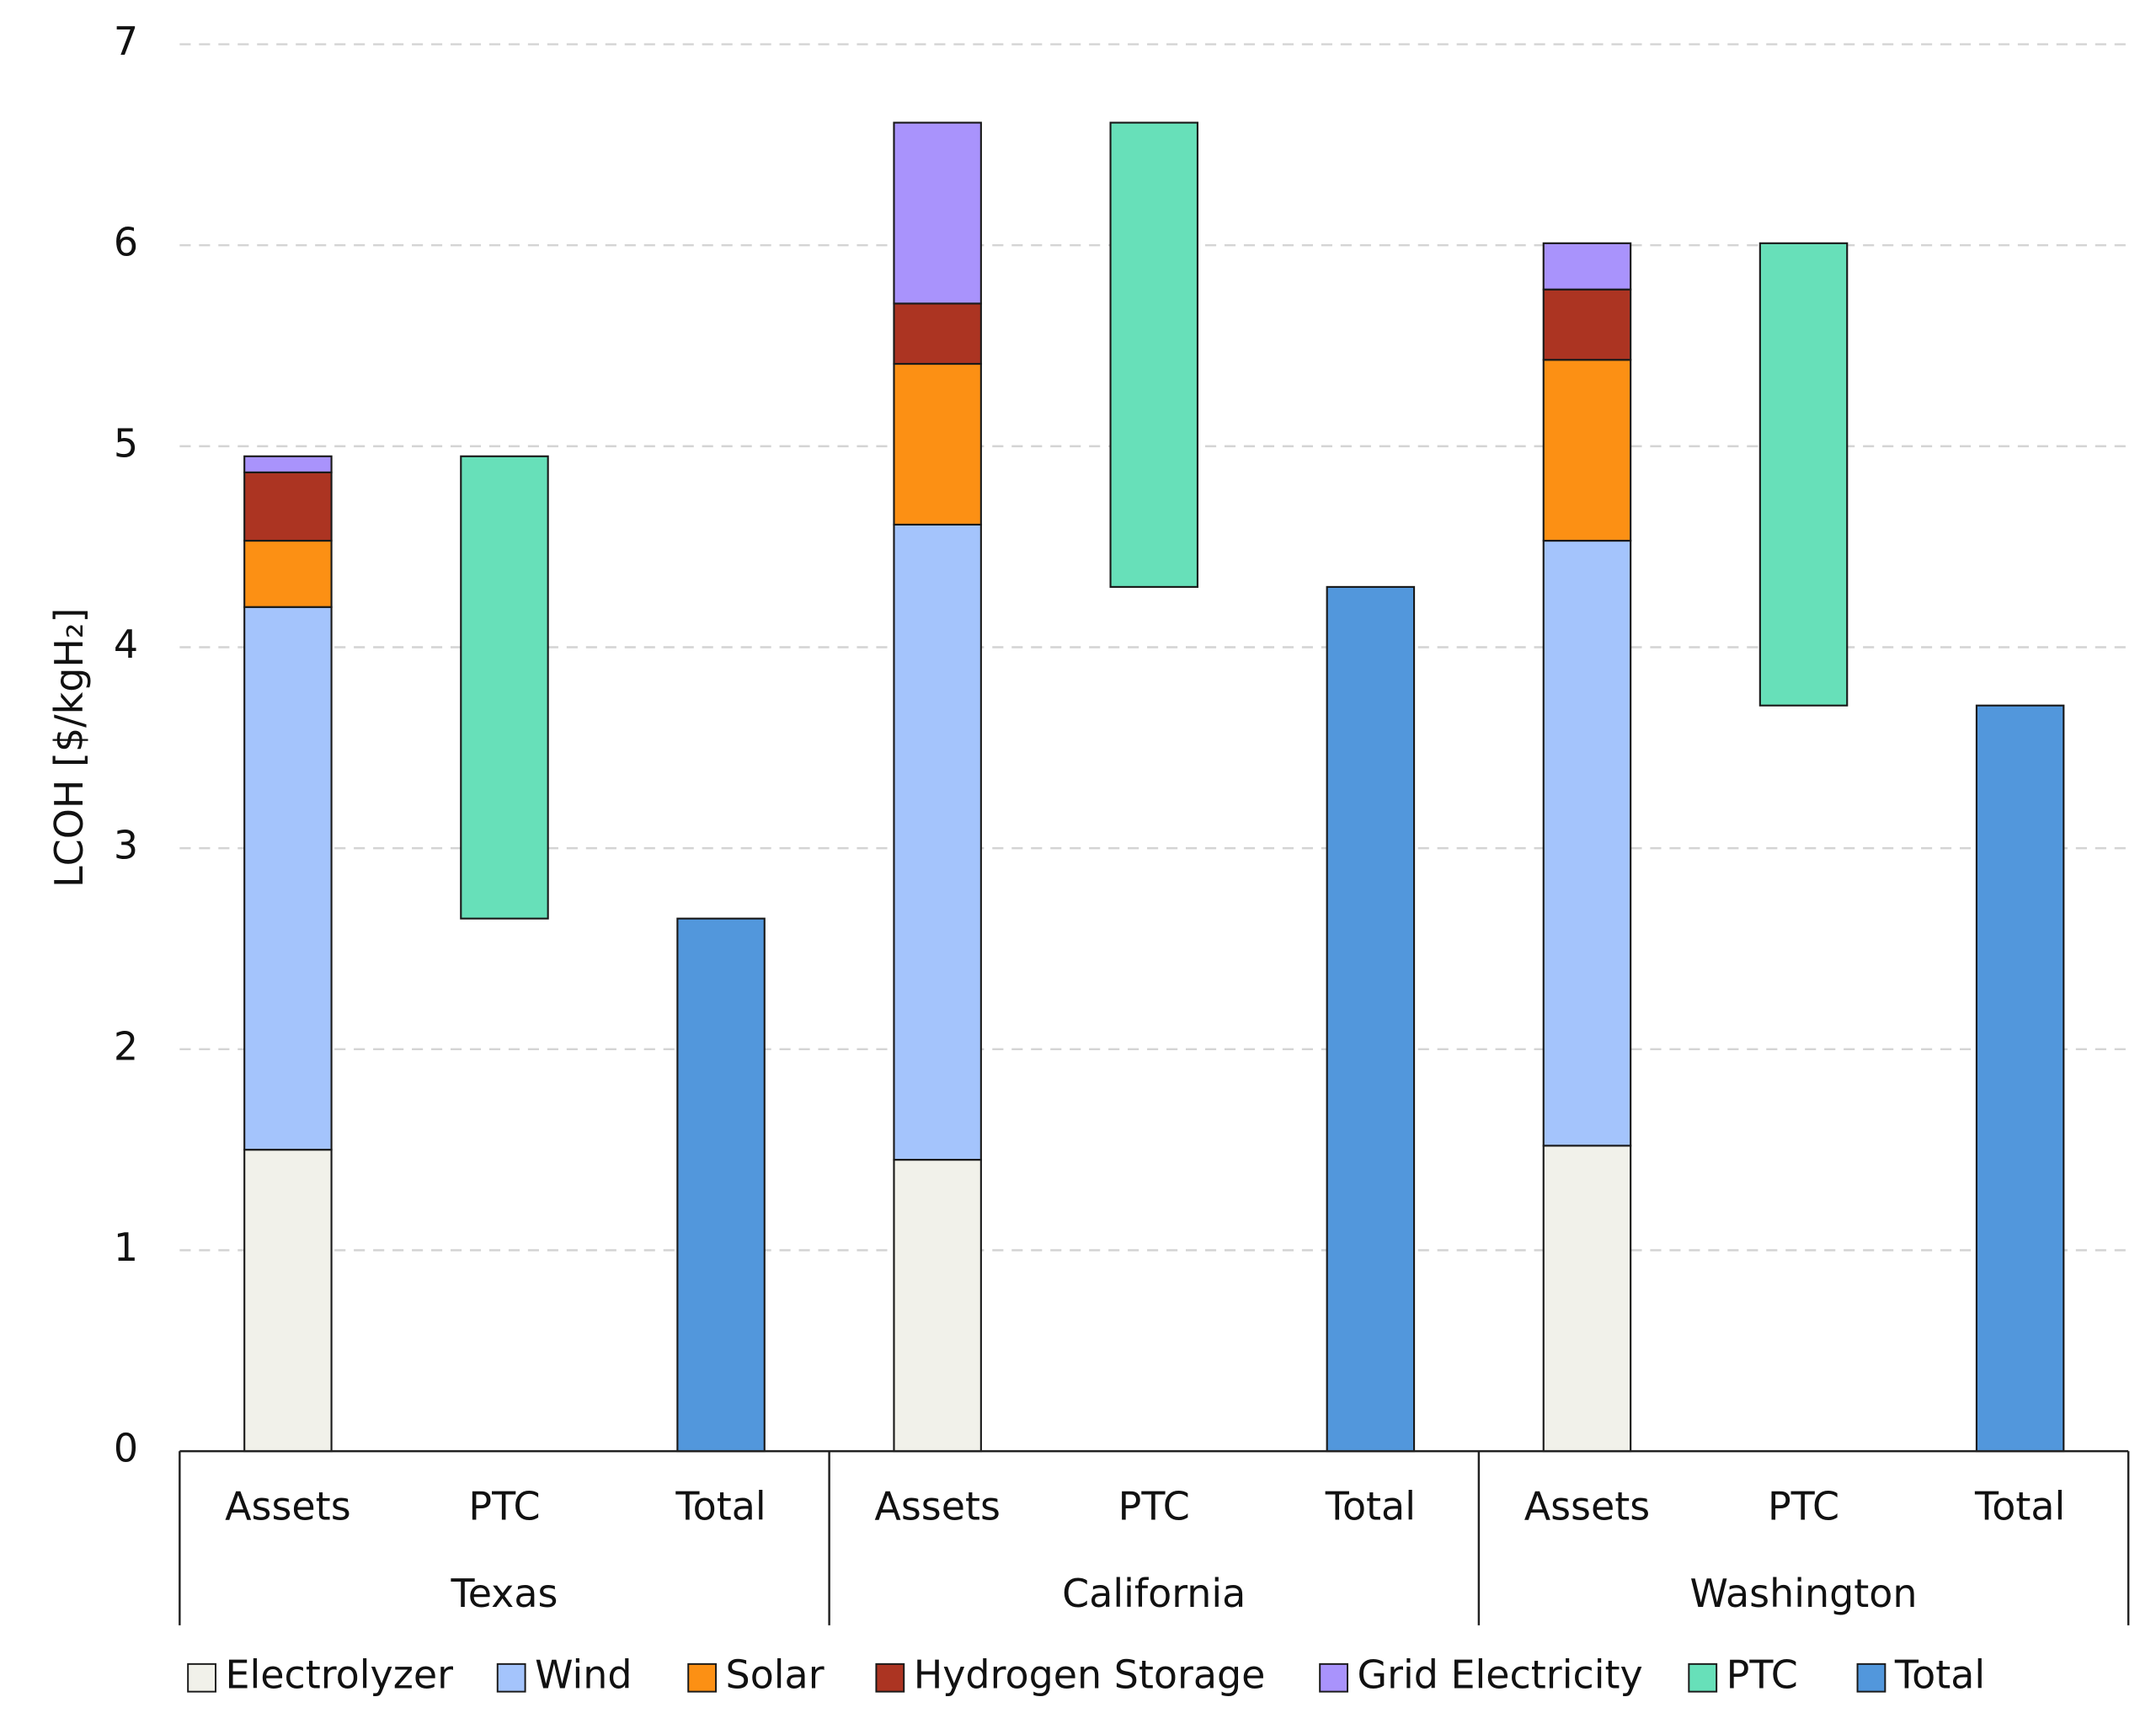 This screenshot has width=2156, height=1729. Describe the element at coordinates (126, 242) in the screenshot. I see `y-tick-label: 6` at that location.